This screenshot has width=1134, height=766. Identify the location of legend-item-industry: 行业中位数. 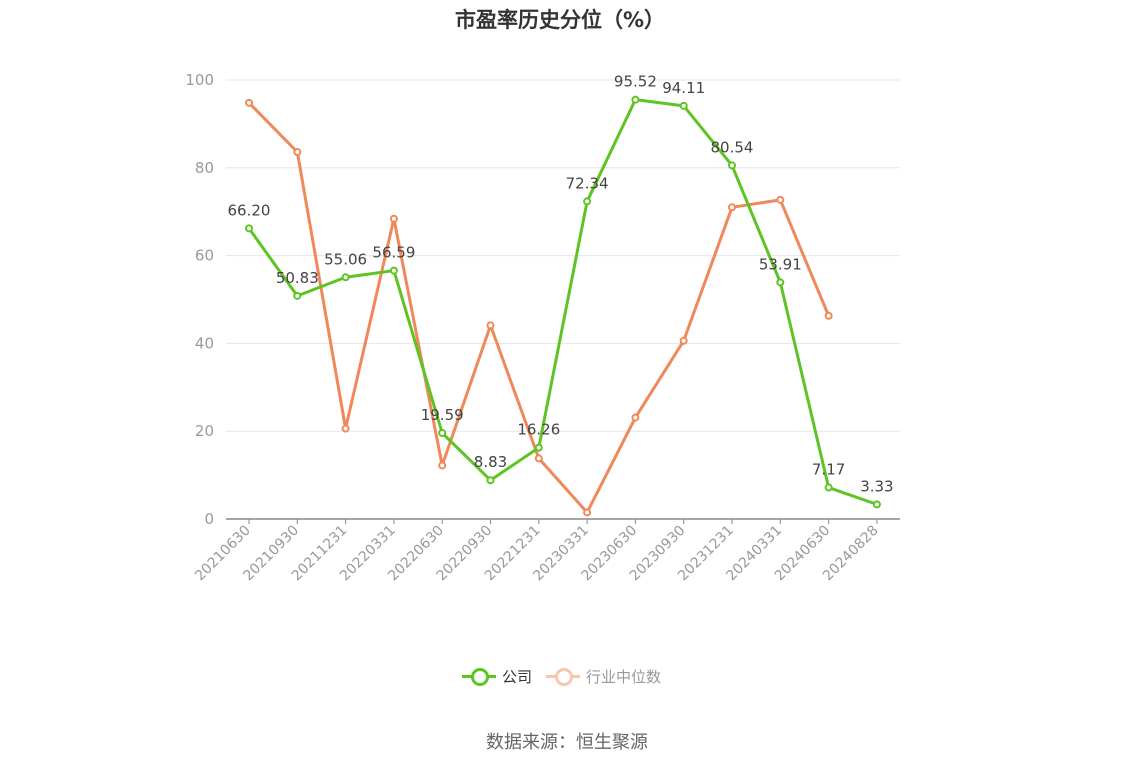
(603, 676).